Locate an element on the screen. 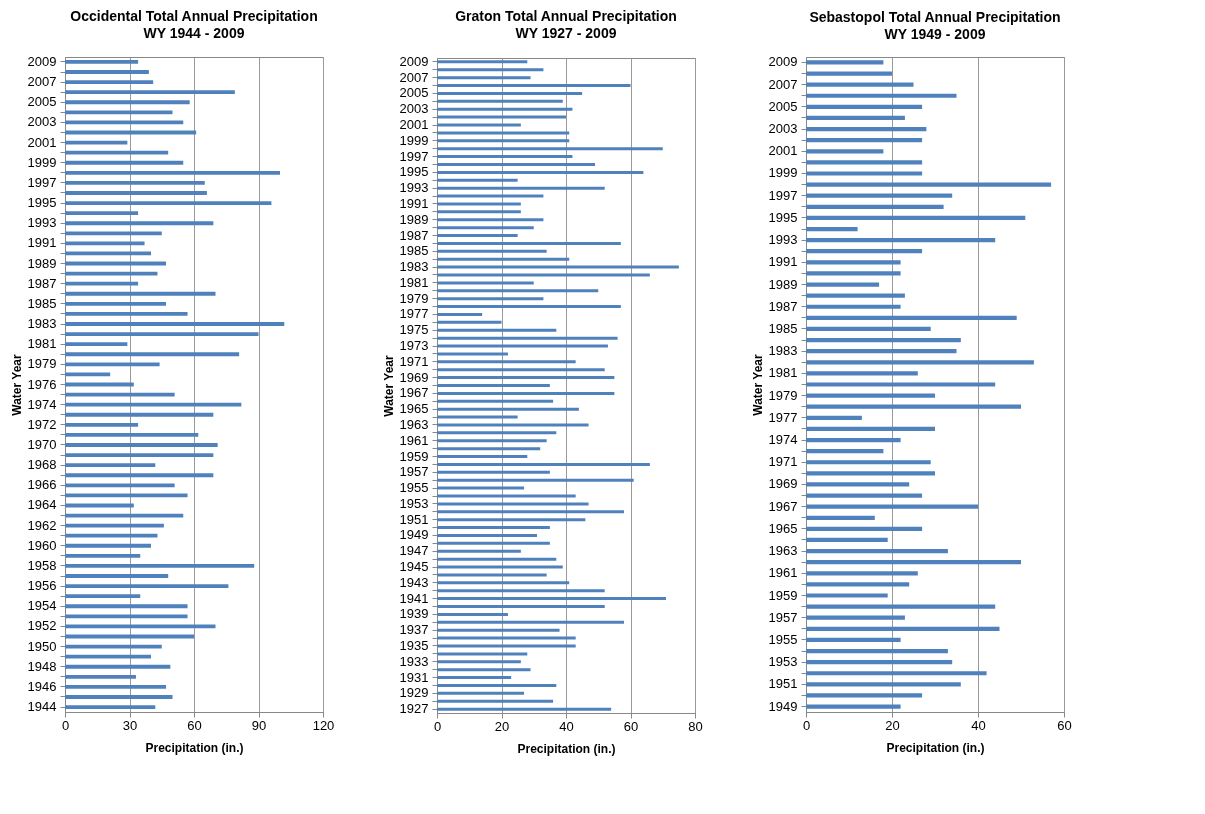 The height and width of the screenshot is (814, 1205). y-tick-label: 1958 is located at coordinates (42, 565).